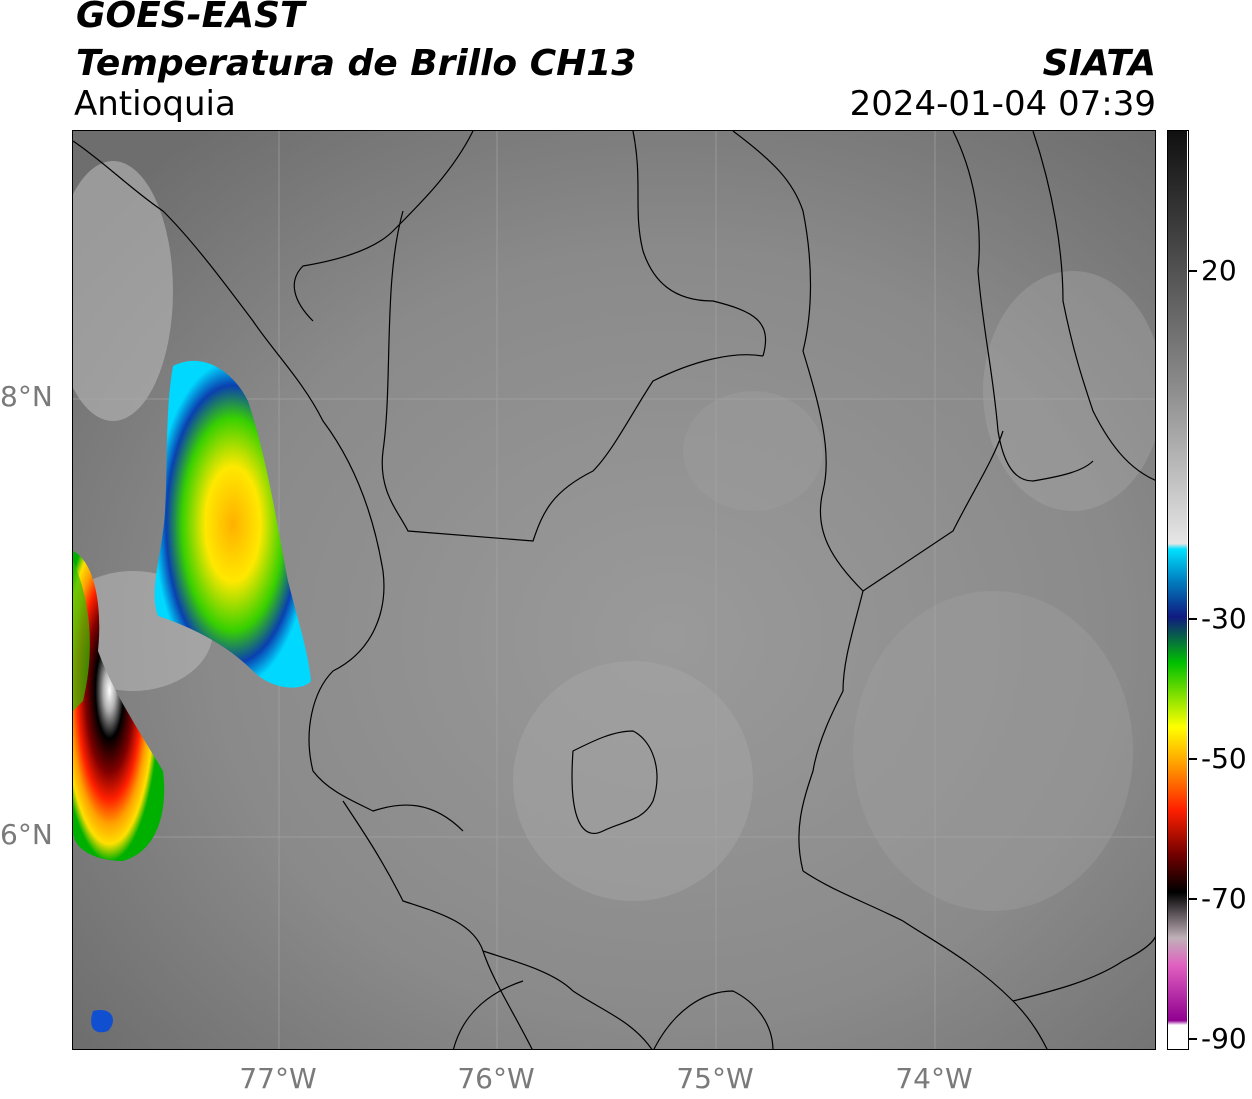 The height and width of the screenshot is (1099, 1252). Describe the element at coordinates (102, 1021) in the screenshot. I see `storm-fringe-small` at that location.